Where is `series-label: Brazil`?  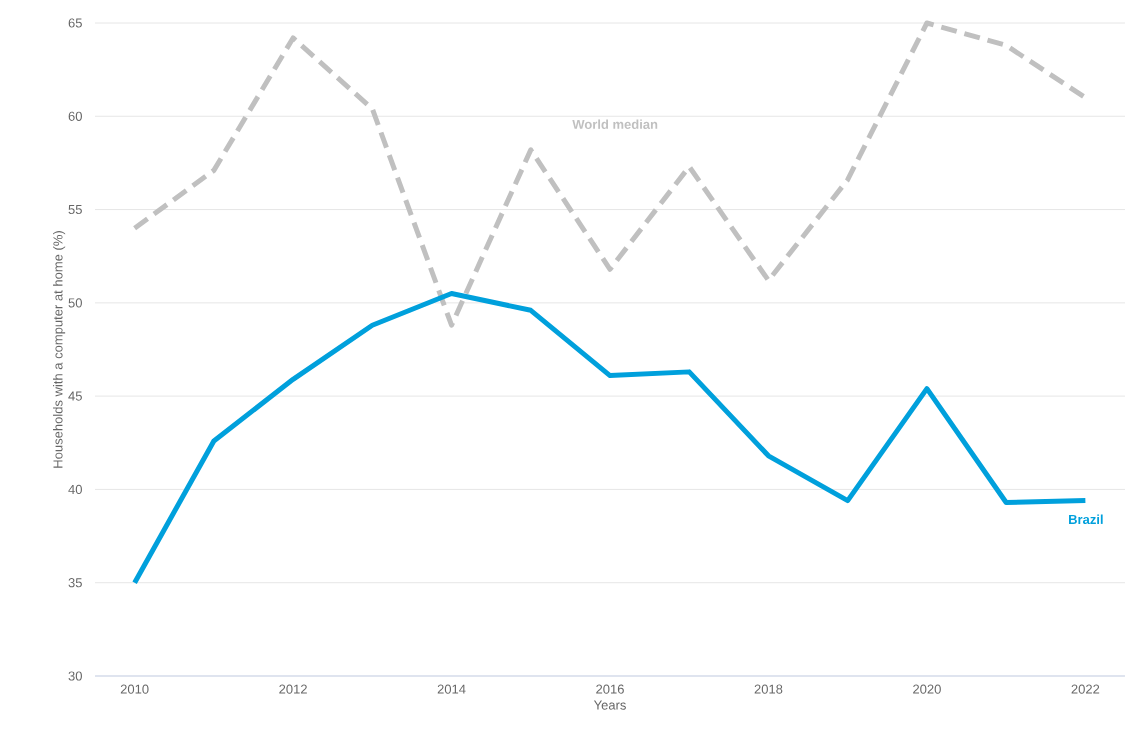
series-label: Brazil is located at coordinates (1086, 519).